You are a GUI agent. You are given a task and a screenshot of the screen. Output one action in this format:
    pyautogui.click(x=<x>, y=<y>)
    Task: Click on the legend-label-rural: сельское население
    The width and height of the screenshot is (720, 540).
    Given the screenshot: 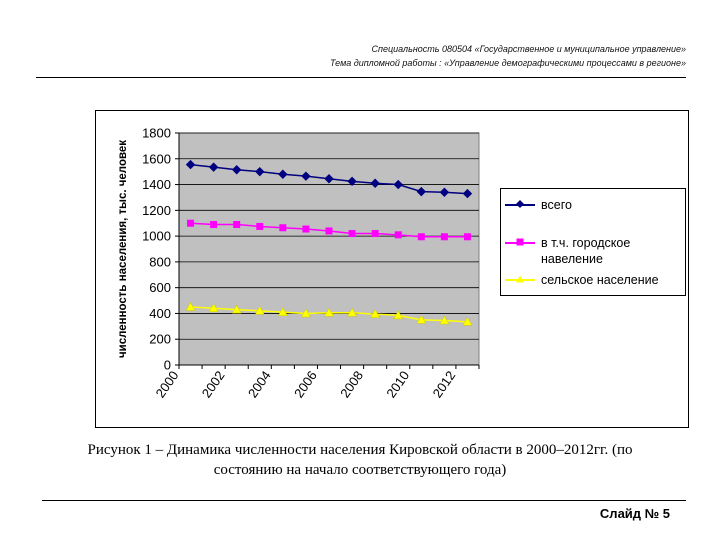 What is the action you would take?
    pyautogui.click(x=600, y=280)
    